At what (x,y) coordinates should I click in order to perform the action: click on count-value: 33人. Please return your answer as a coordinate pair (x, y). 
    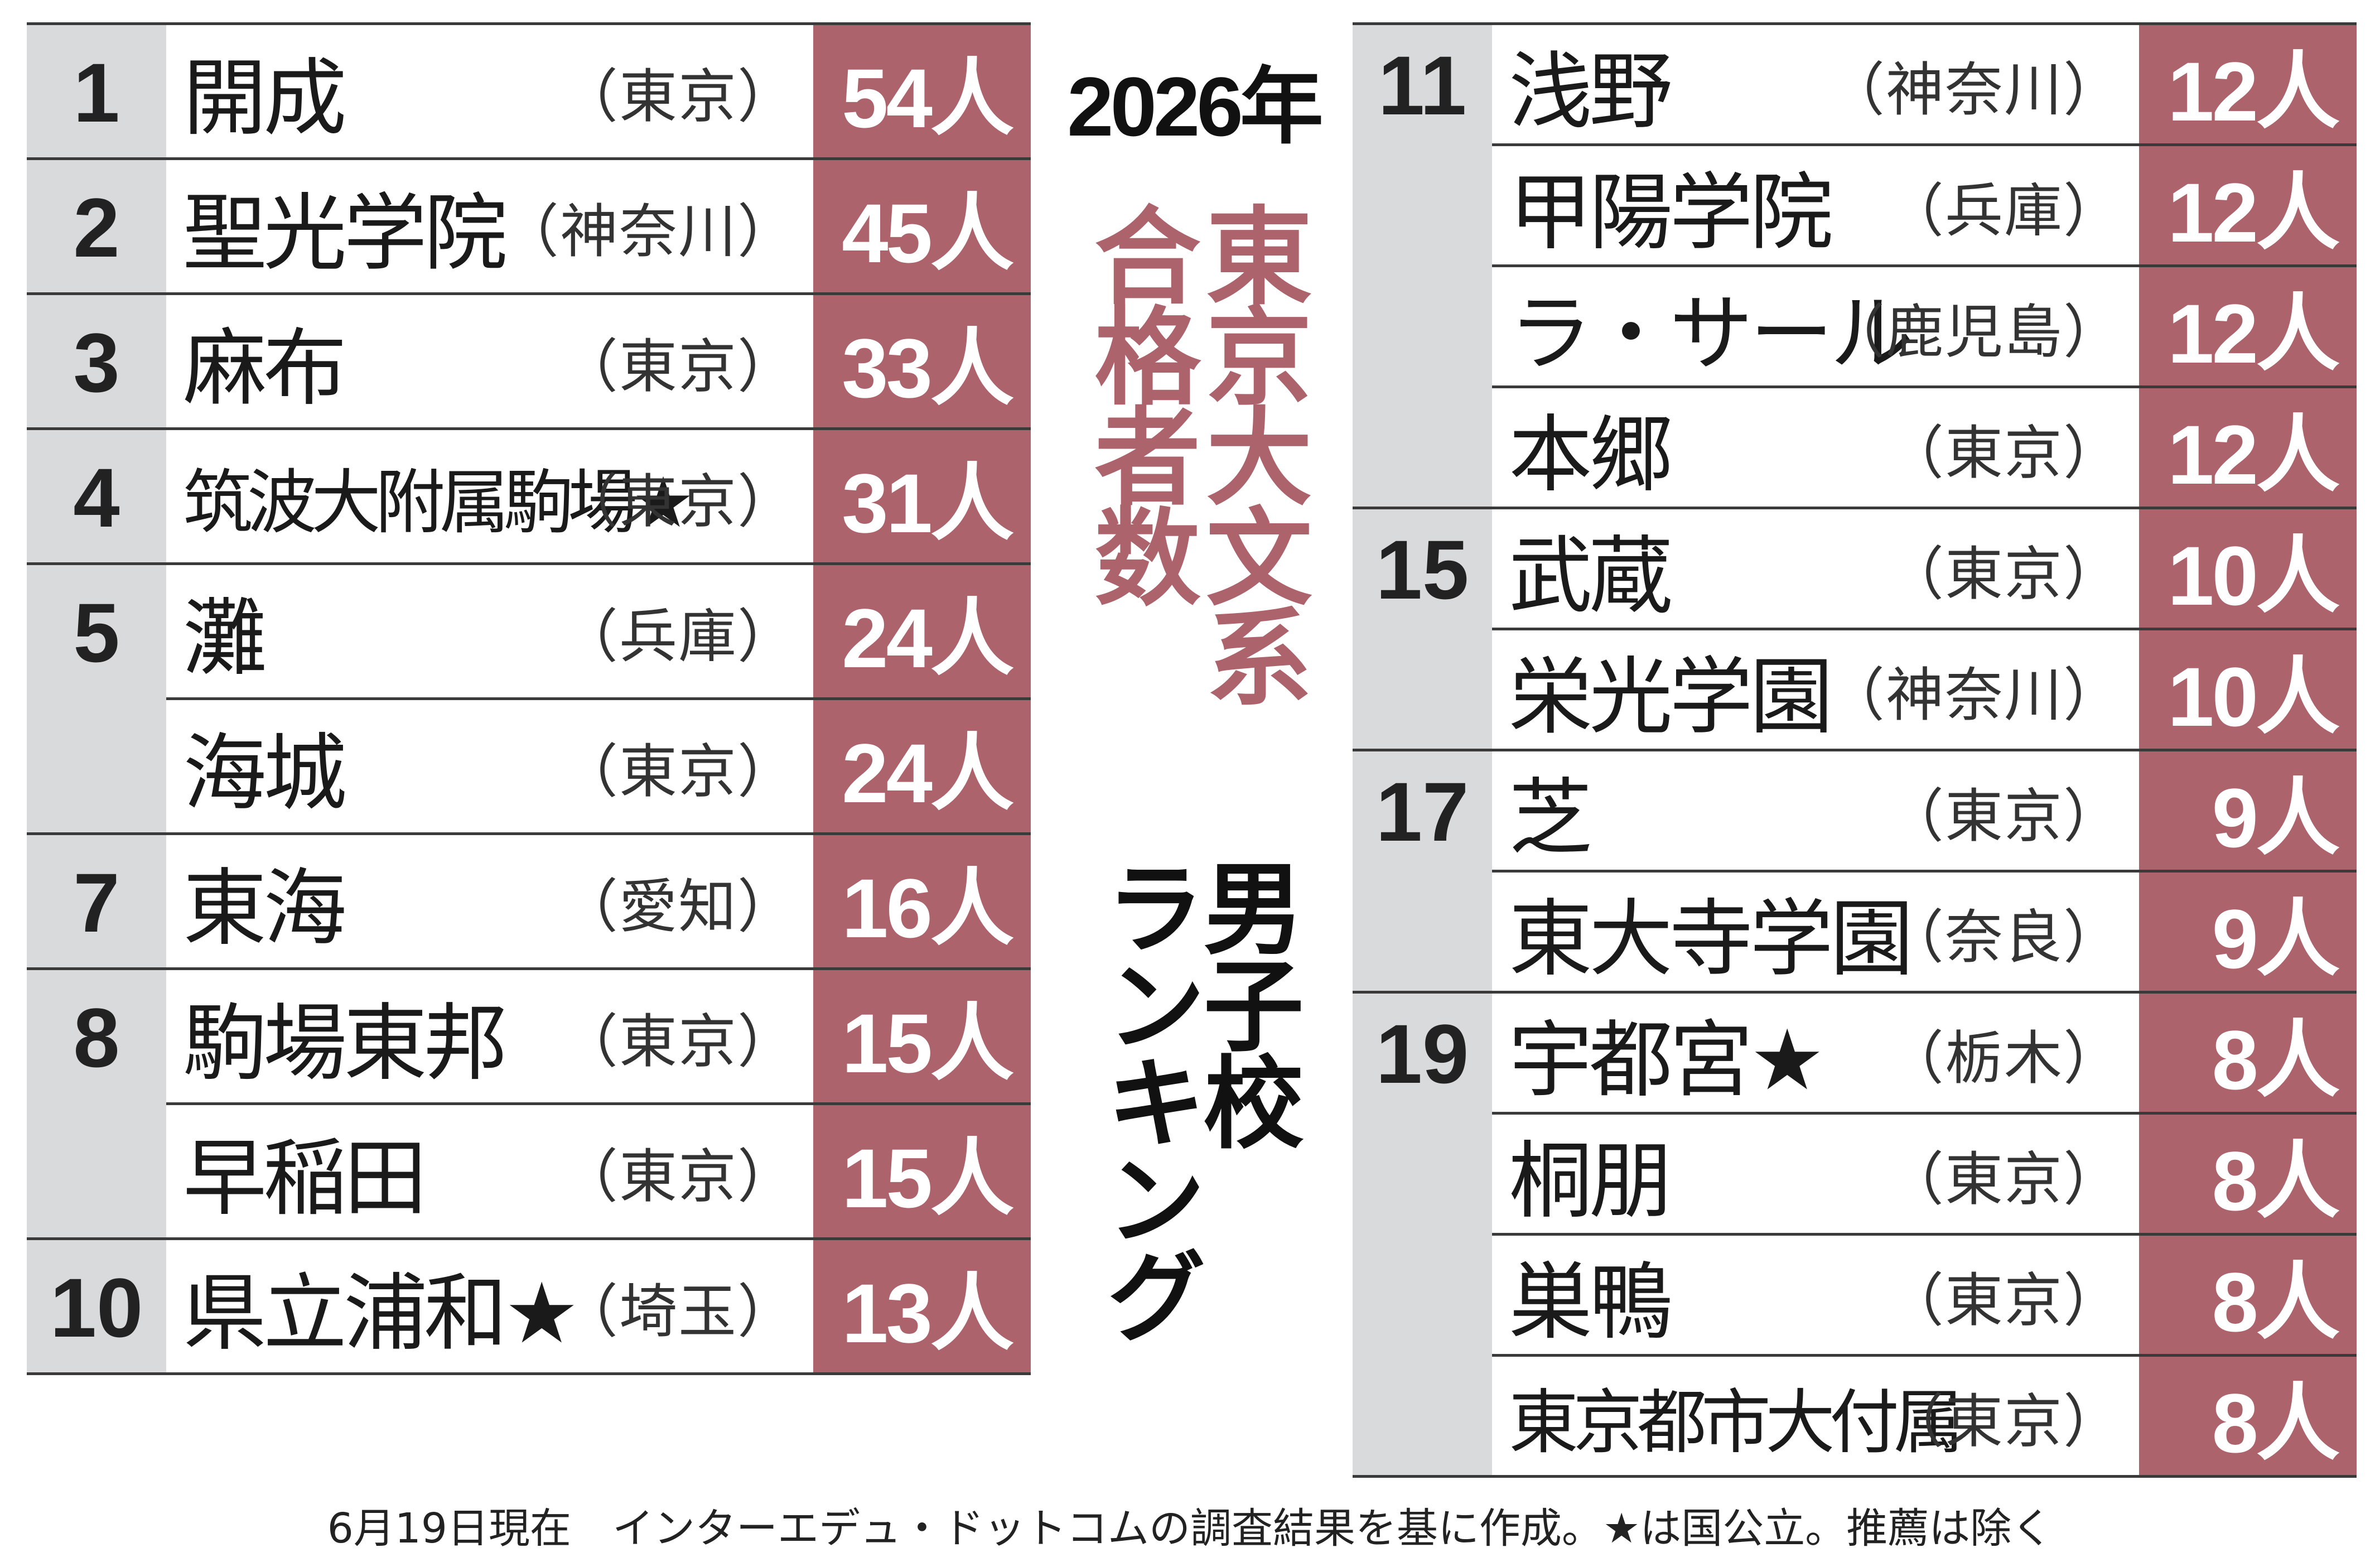
    Looking at the image, I should click on (922, 361).